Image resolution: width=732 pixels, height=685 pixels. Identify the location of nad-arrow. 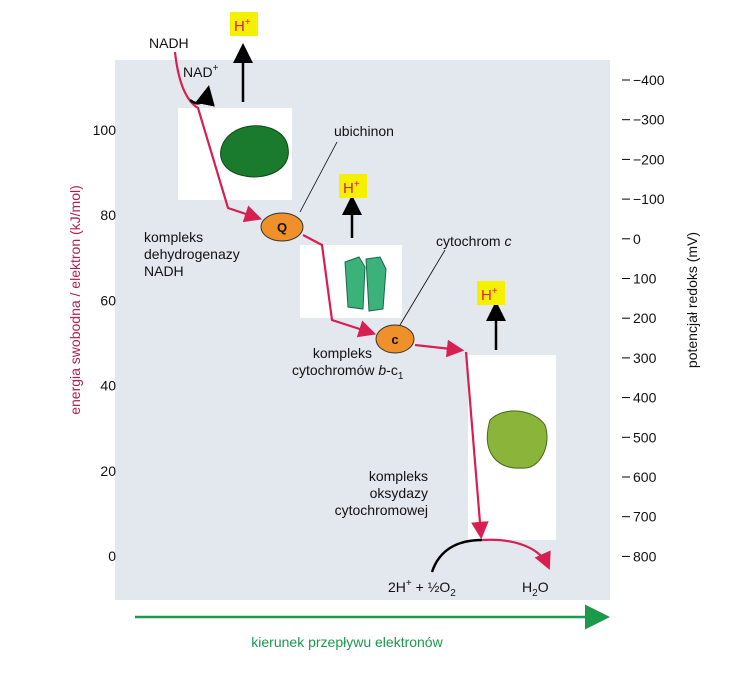
(202, 96).